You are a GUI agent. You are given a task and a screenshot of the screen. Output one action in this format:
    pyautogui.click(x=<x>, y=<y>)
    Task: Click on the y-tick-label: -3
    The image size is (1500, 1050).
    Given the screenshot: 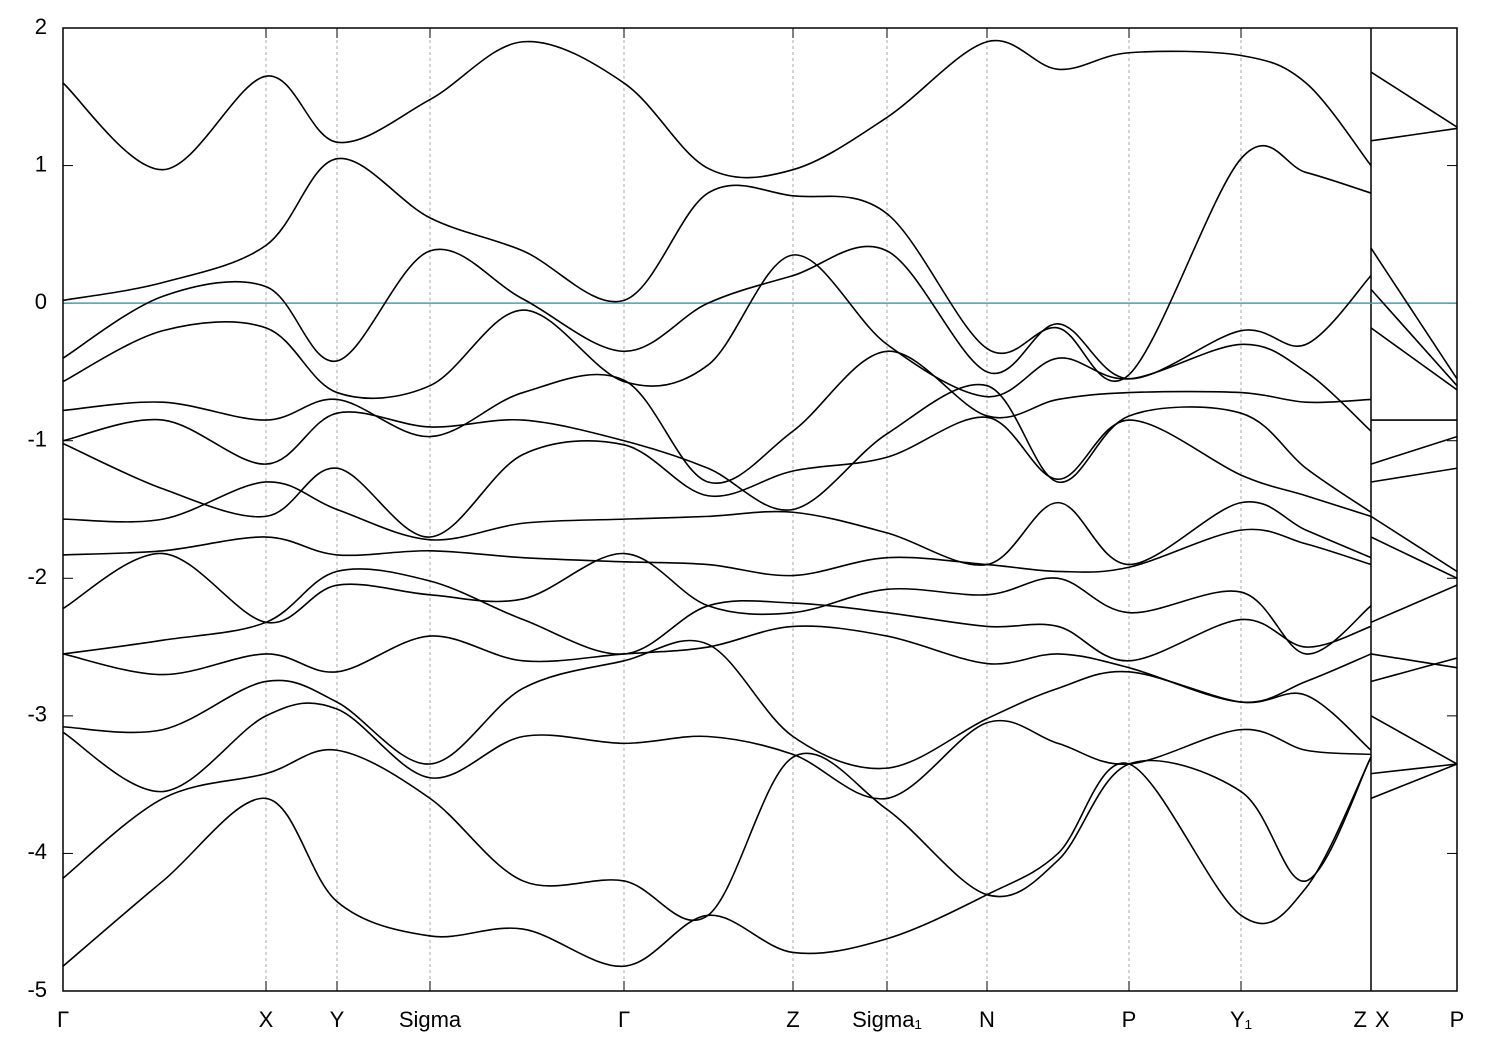 What is the action you would take?
    pyautogui.click(x=37, y=714)
    